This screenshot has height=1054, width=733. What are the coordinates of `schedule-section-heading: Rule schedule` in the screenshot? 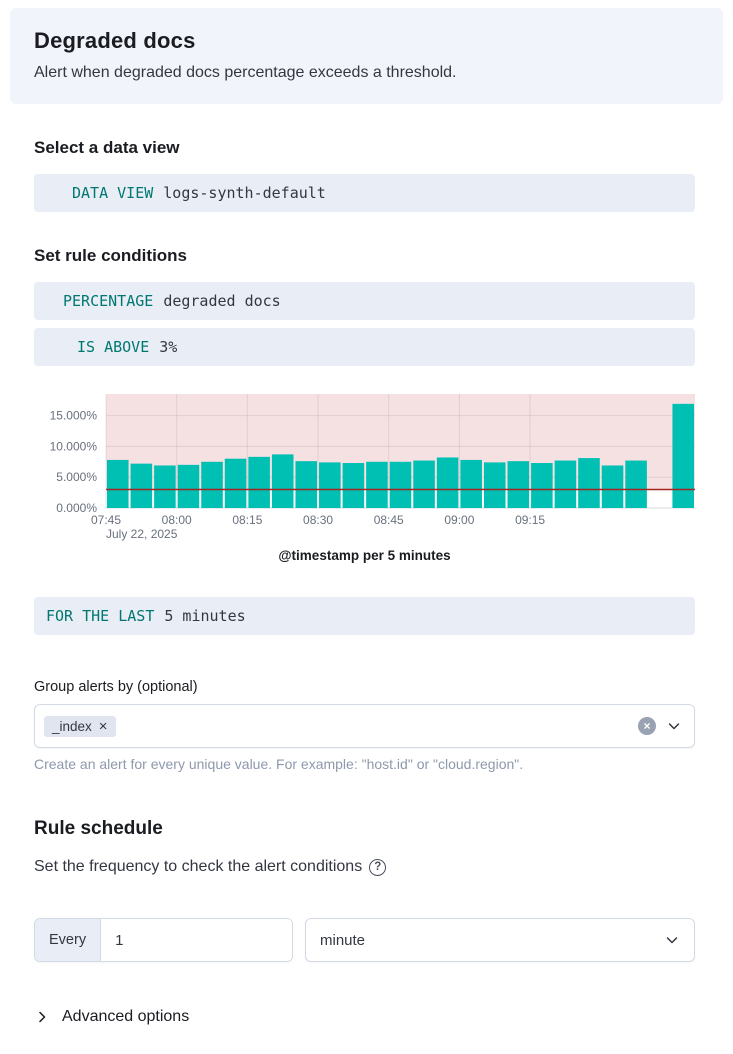 It's located at (98, 828).